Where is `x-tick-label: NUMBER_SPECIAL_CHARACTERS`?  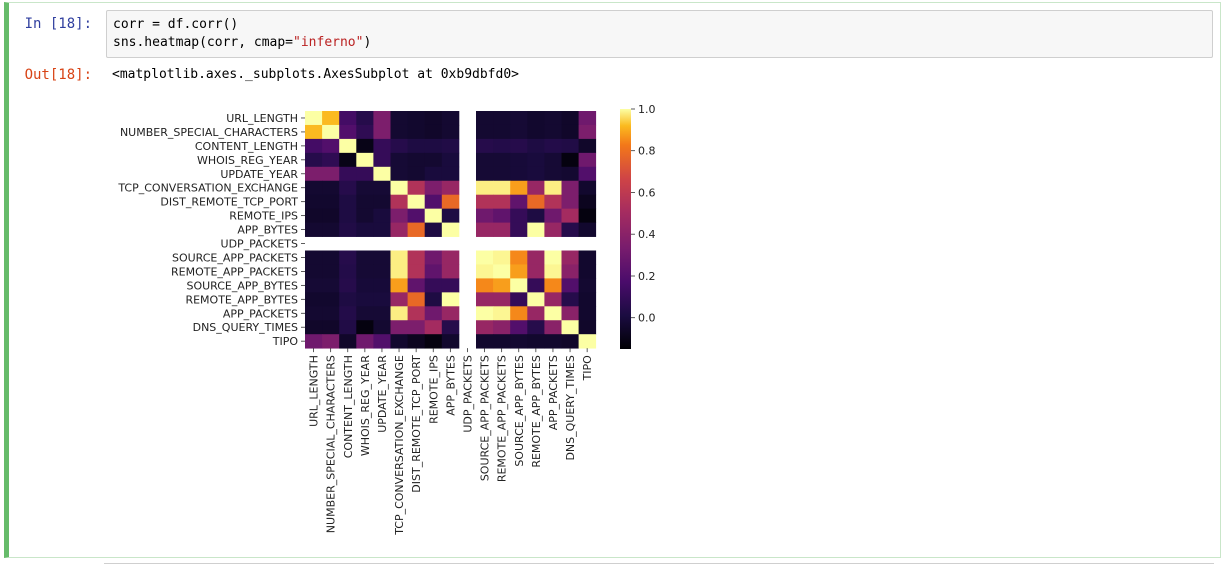
x-tick-label: NUMBER_SPECIAL_CHARACTERS is located at coordinates (331, 444).